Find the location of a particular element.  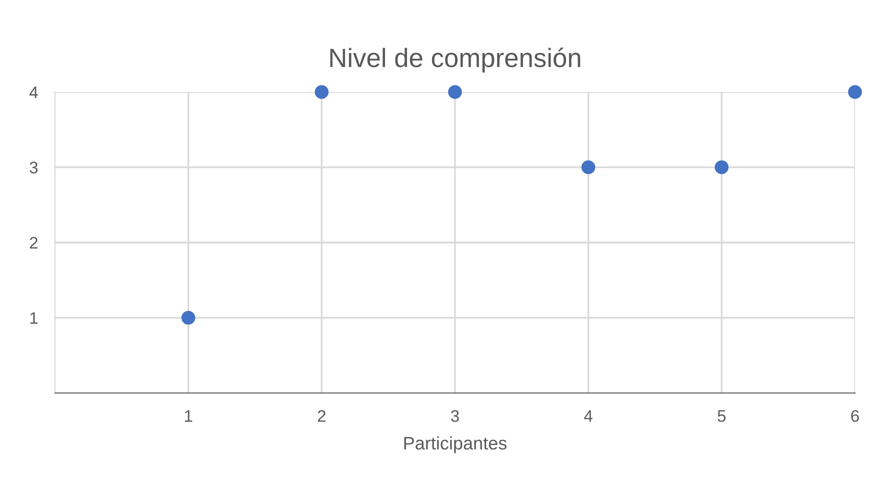

y-tick-label: 4 is located at coordinates (33, 92).